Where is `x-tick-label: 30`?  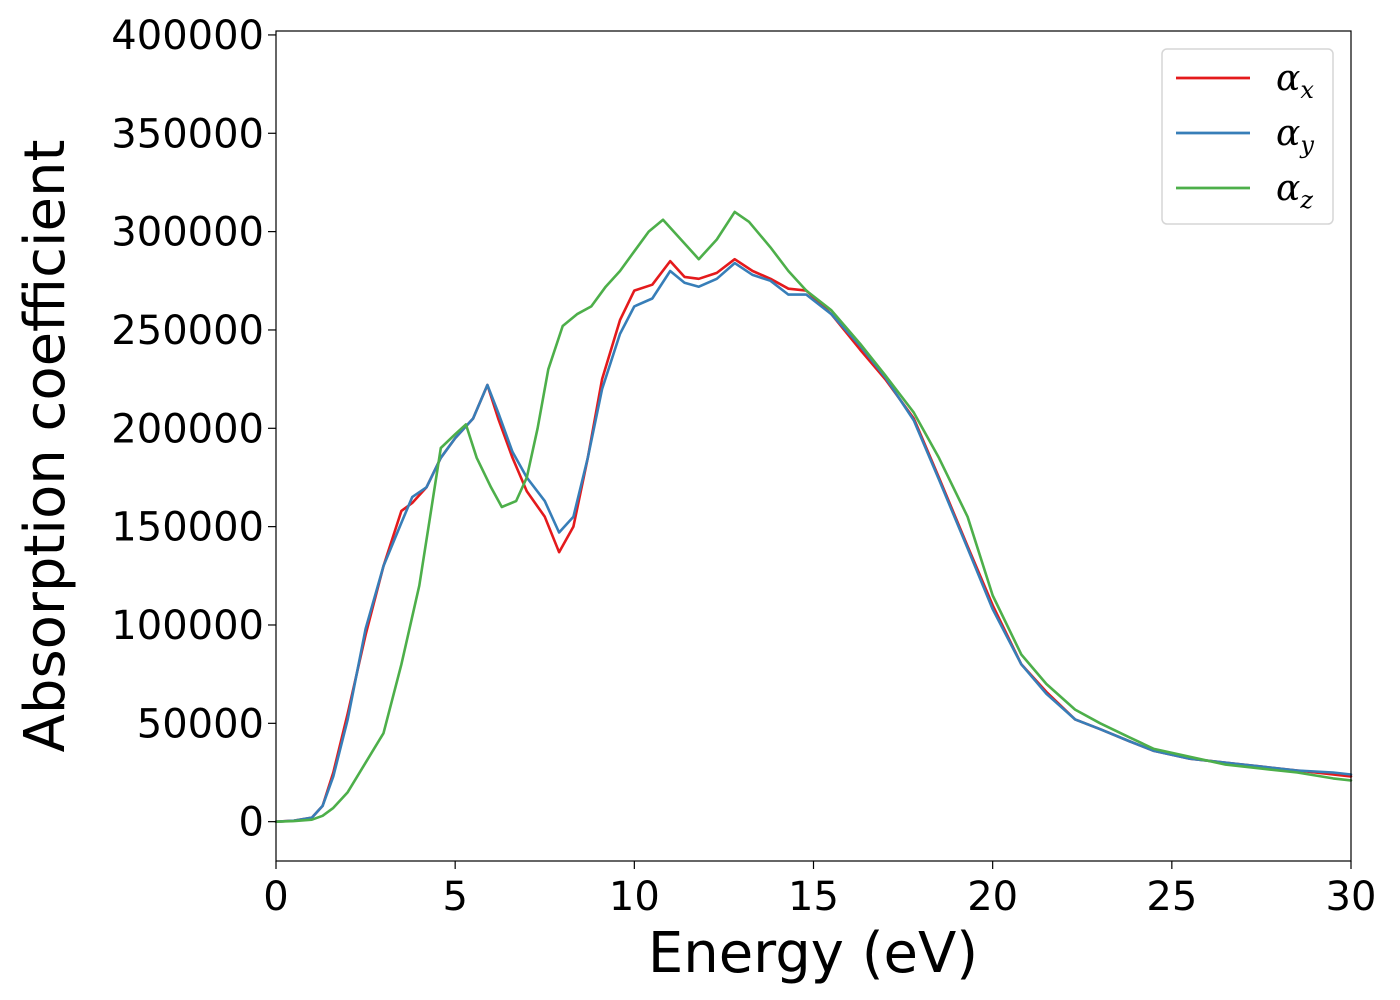 x-tick-label: 30 is located at coordinates (1351, 897).